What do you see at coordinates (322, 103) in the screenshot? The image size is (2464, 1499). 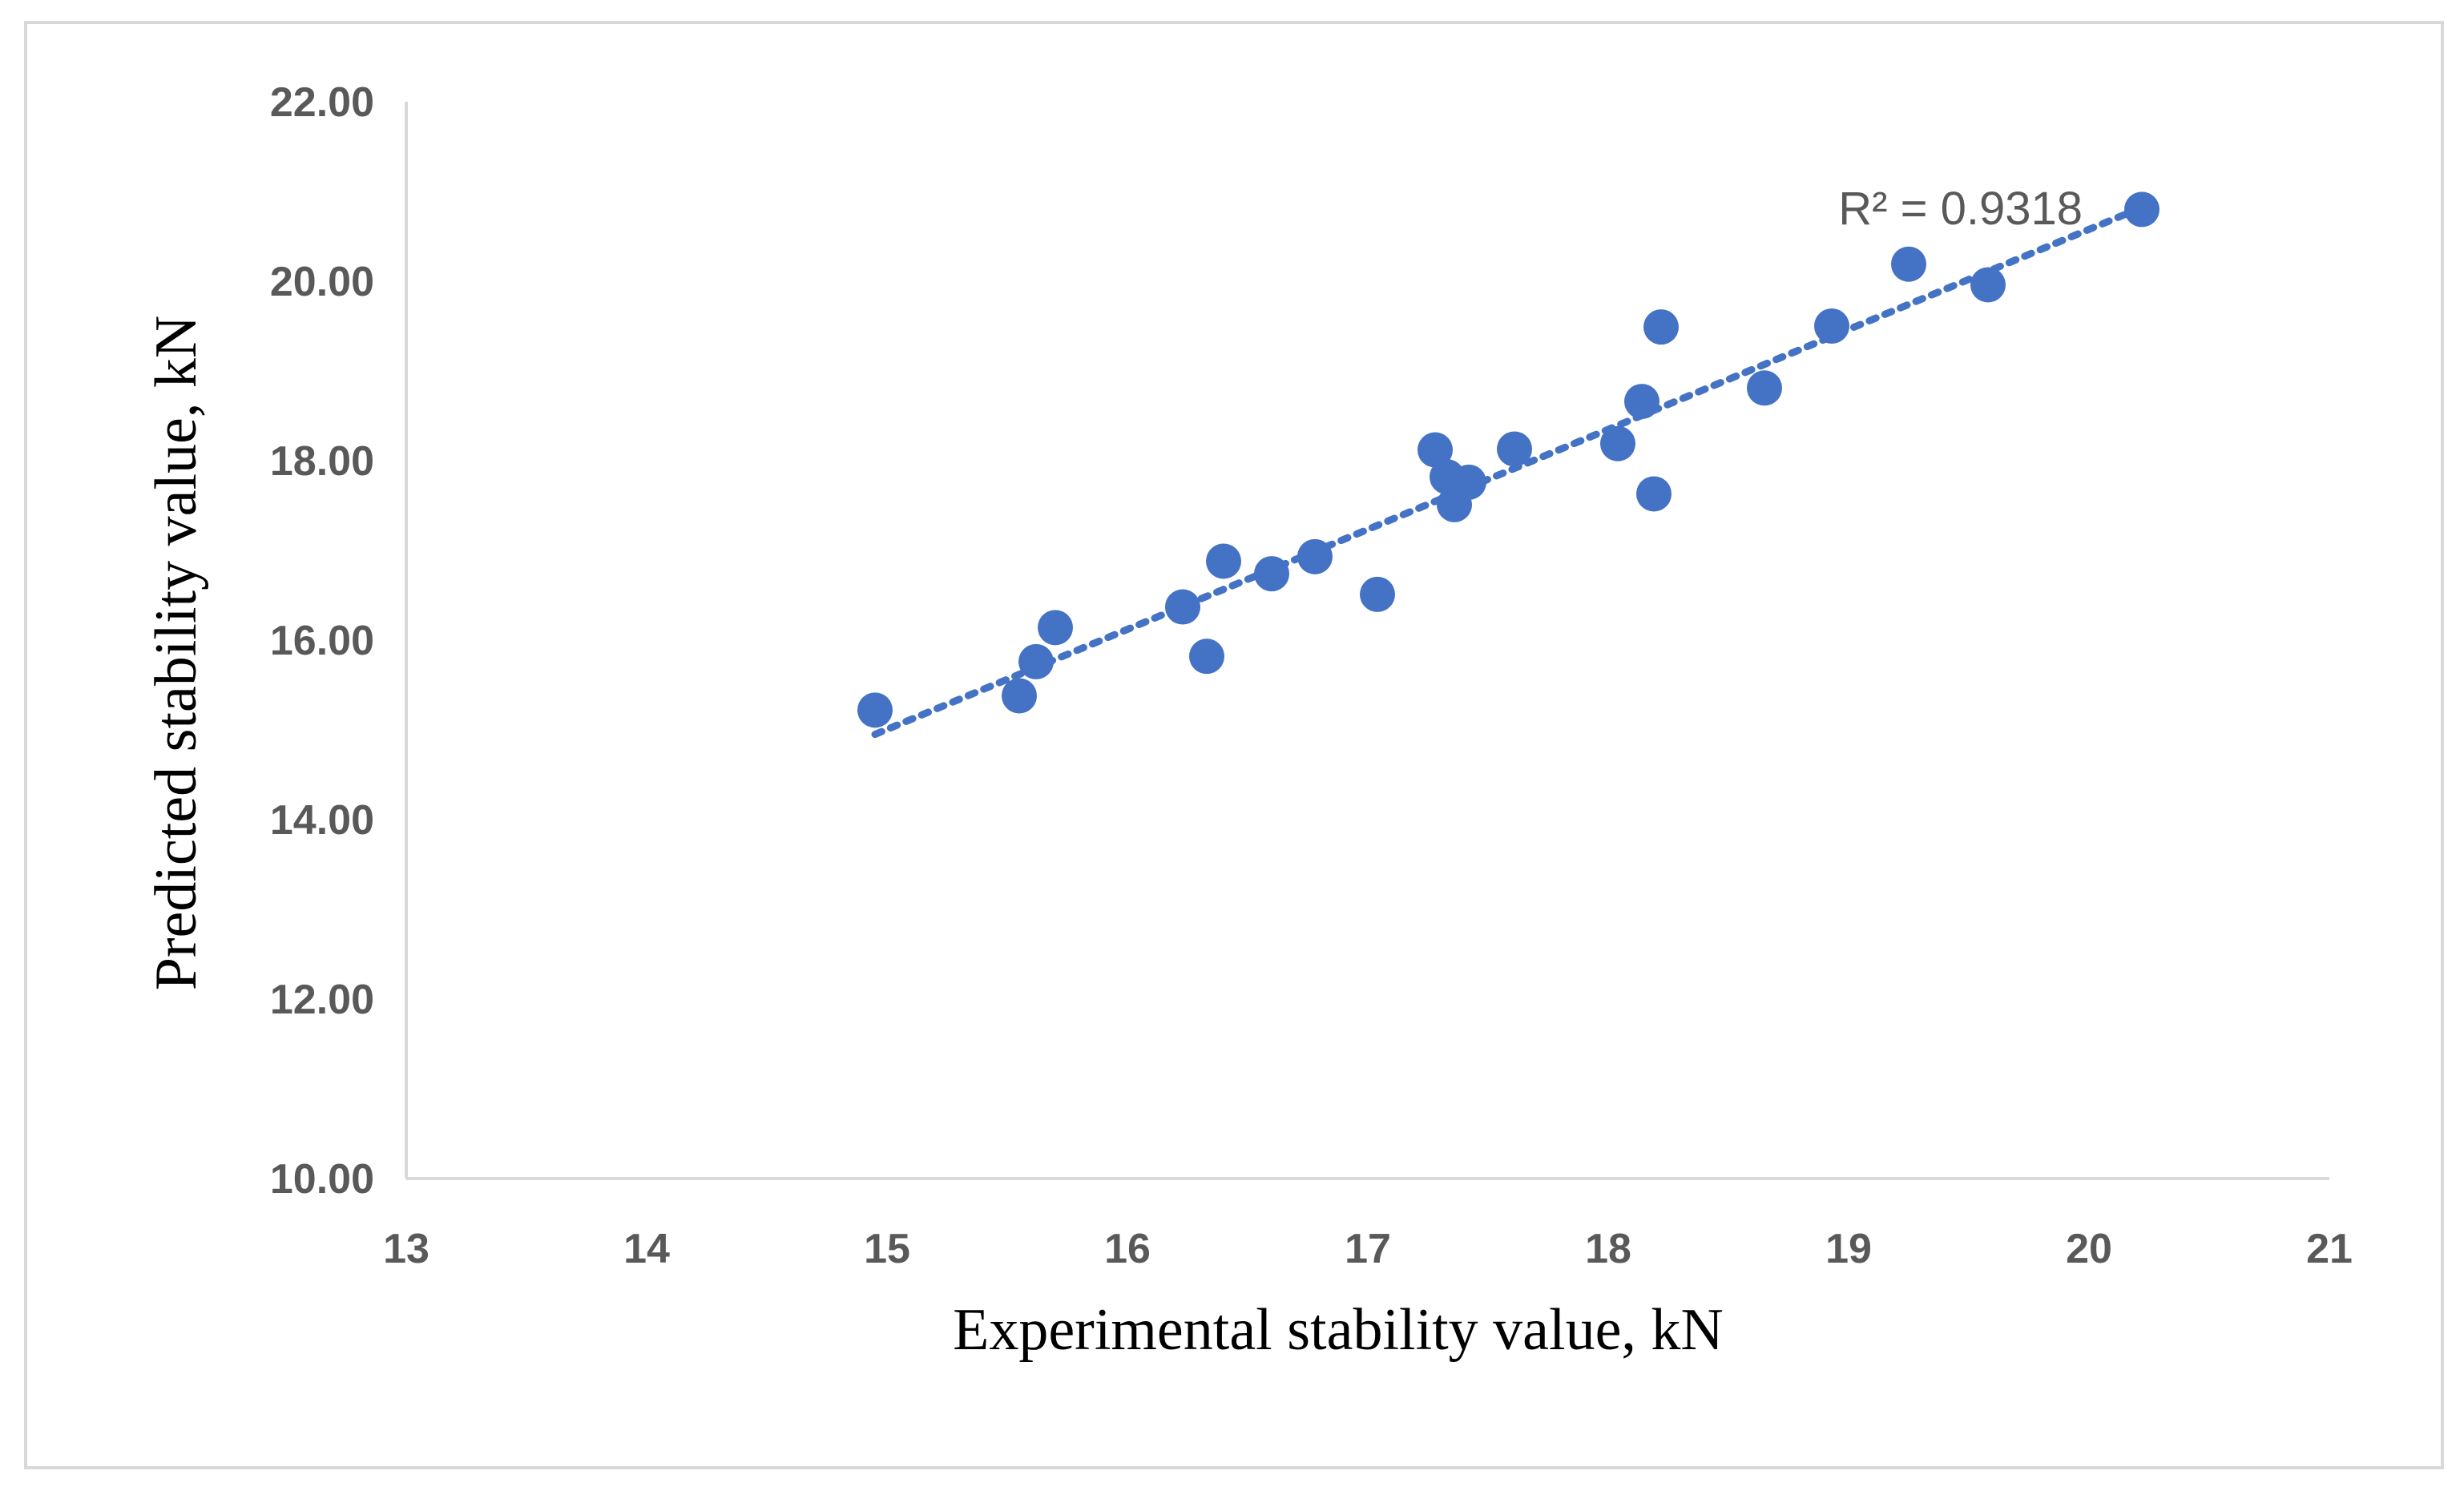 I see `y-tick-label: 22.00` at bounding box center [322, 103].